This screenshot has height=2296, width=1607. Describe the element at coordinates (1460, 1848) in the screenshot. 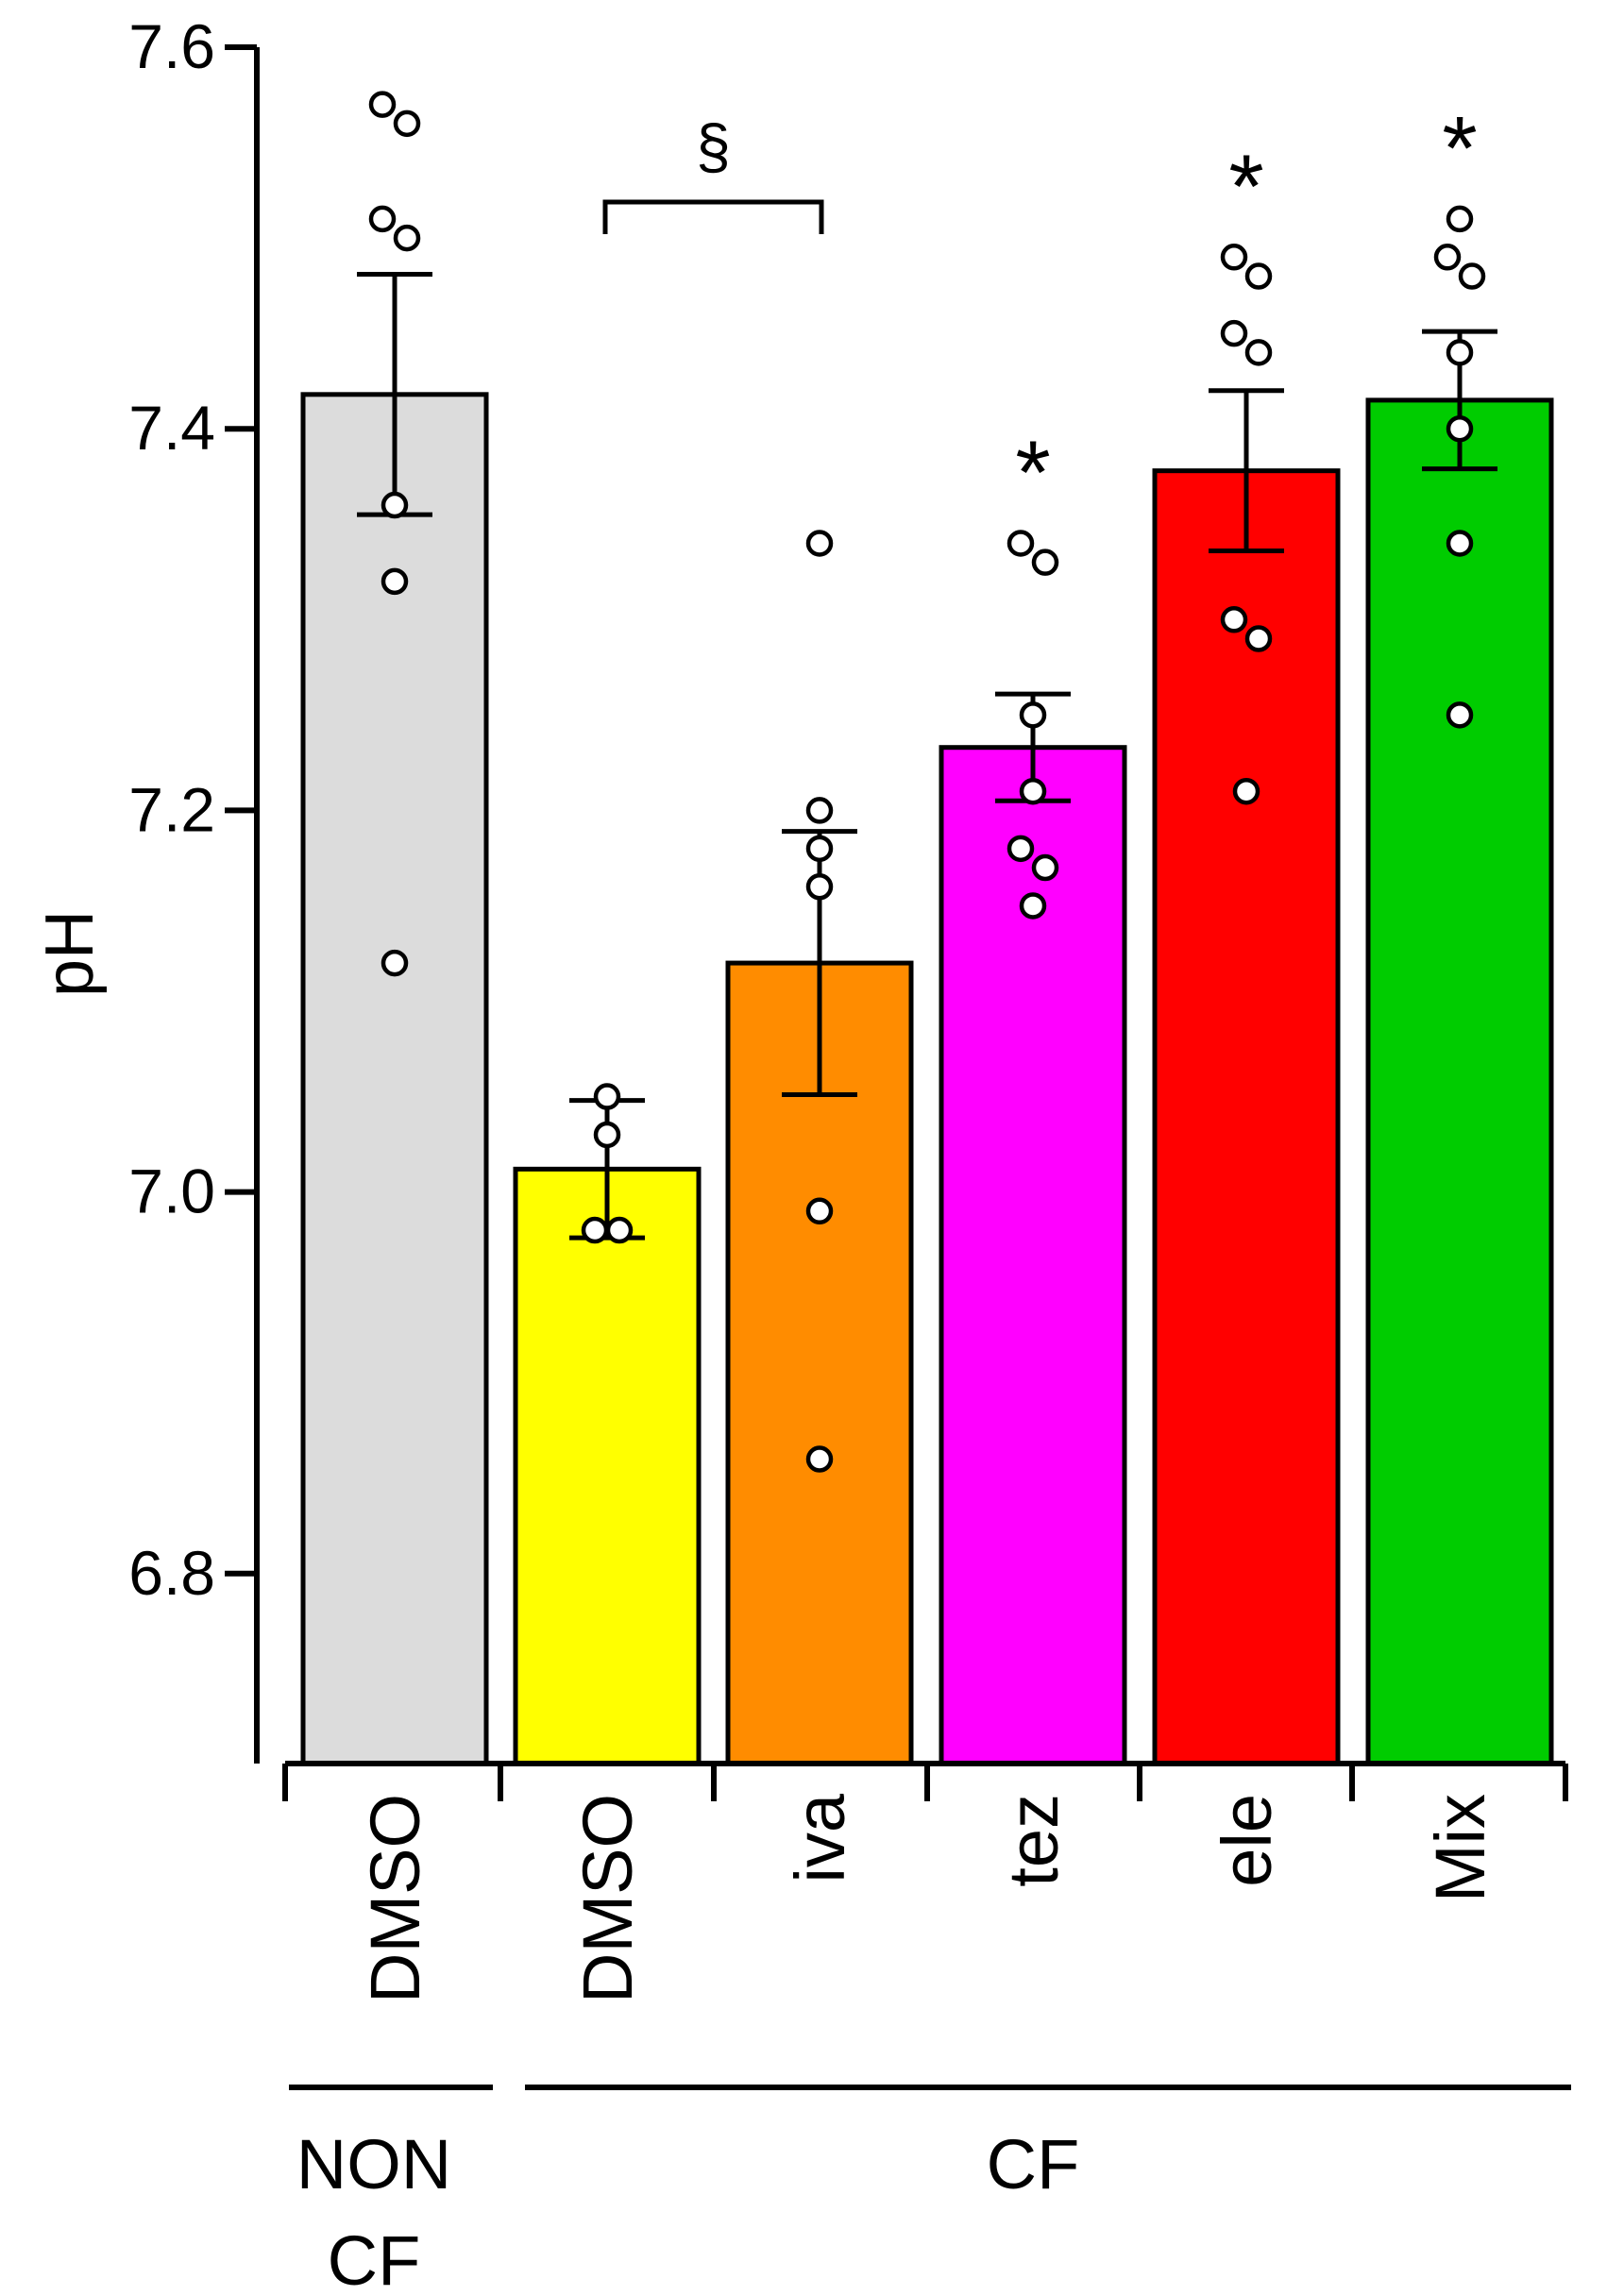

I see `x-tick-label-5: Mix` at that location.